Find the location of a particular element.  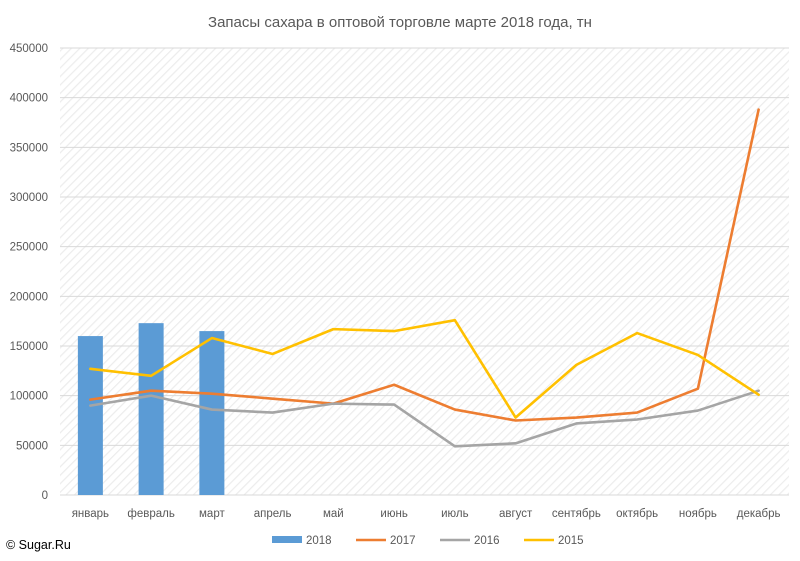

copyright-text: © Sugar.Ru is located at coordinates (38, 545).